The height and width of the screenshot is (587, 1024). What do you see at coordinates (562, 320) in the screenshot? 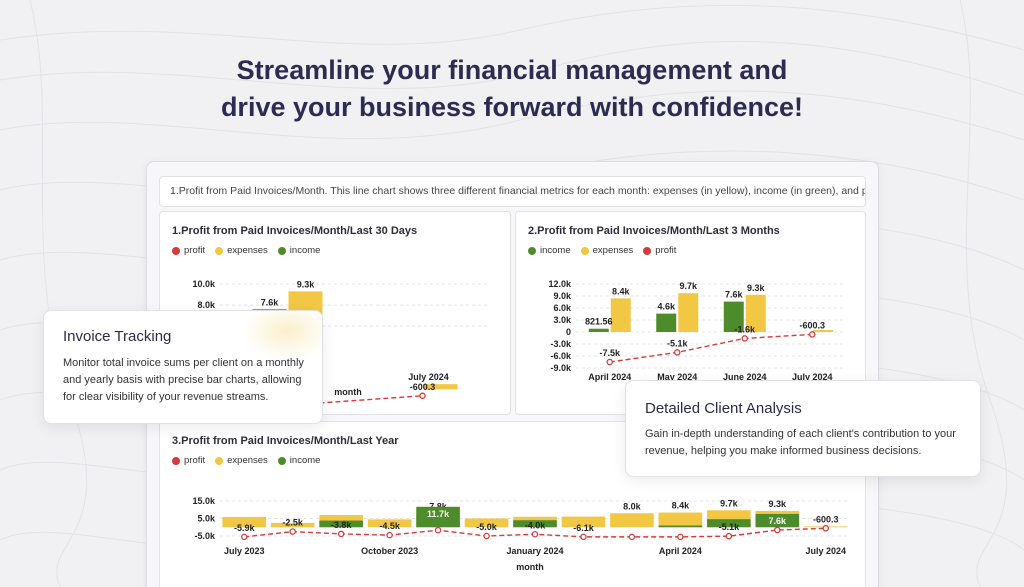
I see `y-tick-label: 3.0k` at bounding box center [562, 320].